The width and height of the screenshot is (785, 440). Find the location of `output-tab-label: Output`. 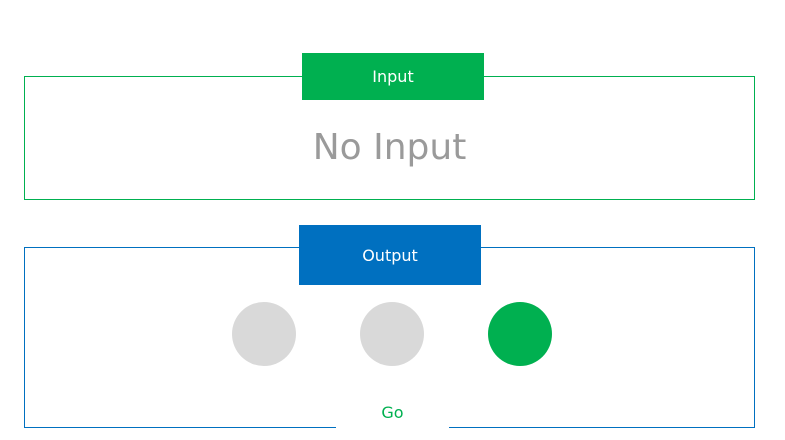

output-tab-label: Output is located at coordinates (390, 255).